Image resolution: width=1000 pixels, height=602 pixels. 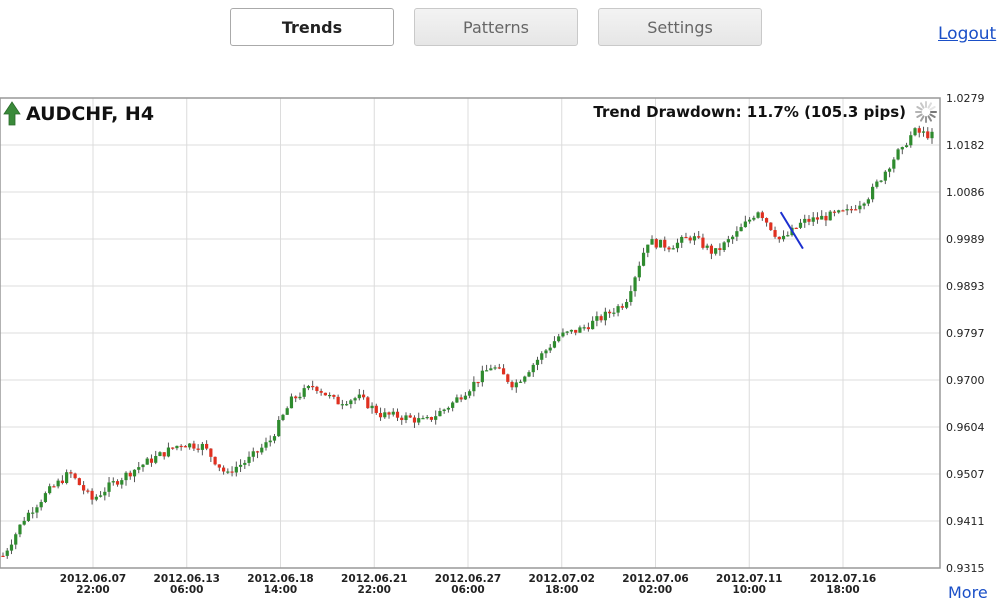 I want to click on y-tick-label: 0.9604, so click(x=965, y=427).